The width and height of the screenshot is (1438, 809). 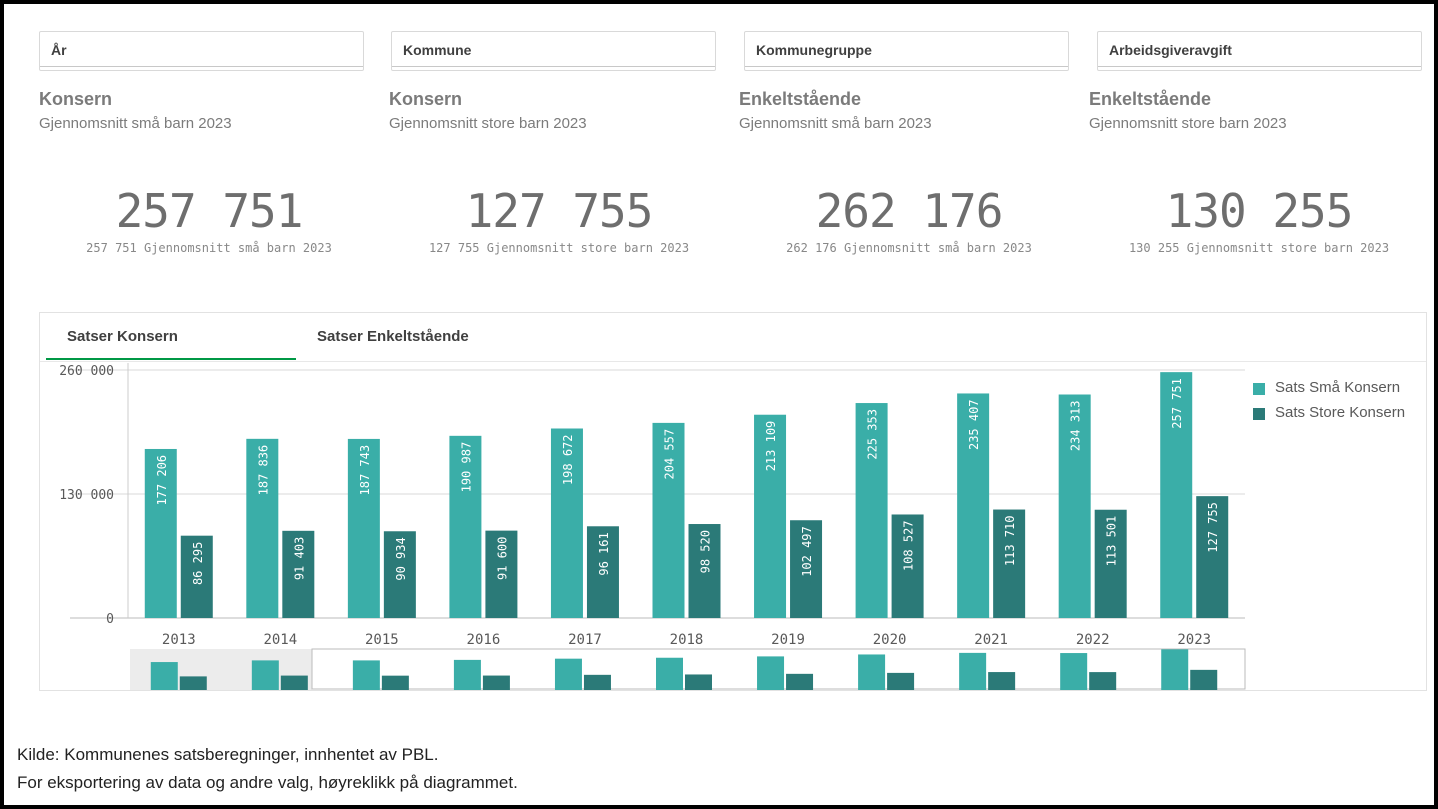 What do you see at coordinates (382, 640) in the screenshot?
I see `x-tick-label: 2015` at bounding box center [382, 640].